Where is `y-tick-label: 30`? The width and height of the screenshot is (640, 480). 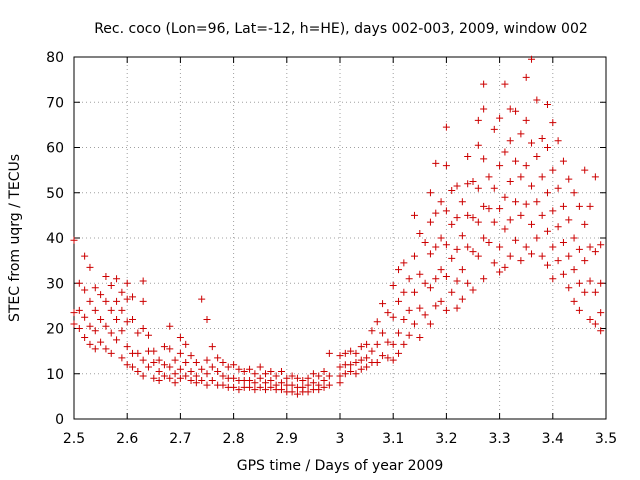
y-tick-label: 30 is located at coordinates (55, 284).